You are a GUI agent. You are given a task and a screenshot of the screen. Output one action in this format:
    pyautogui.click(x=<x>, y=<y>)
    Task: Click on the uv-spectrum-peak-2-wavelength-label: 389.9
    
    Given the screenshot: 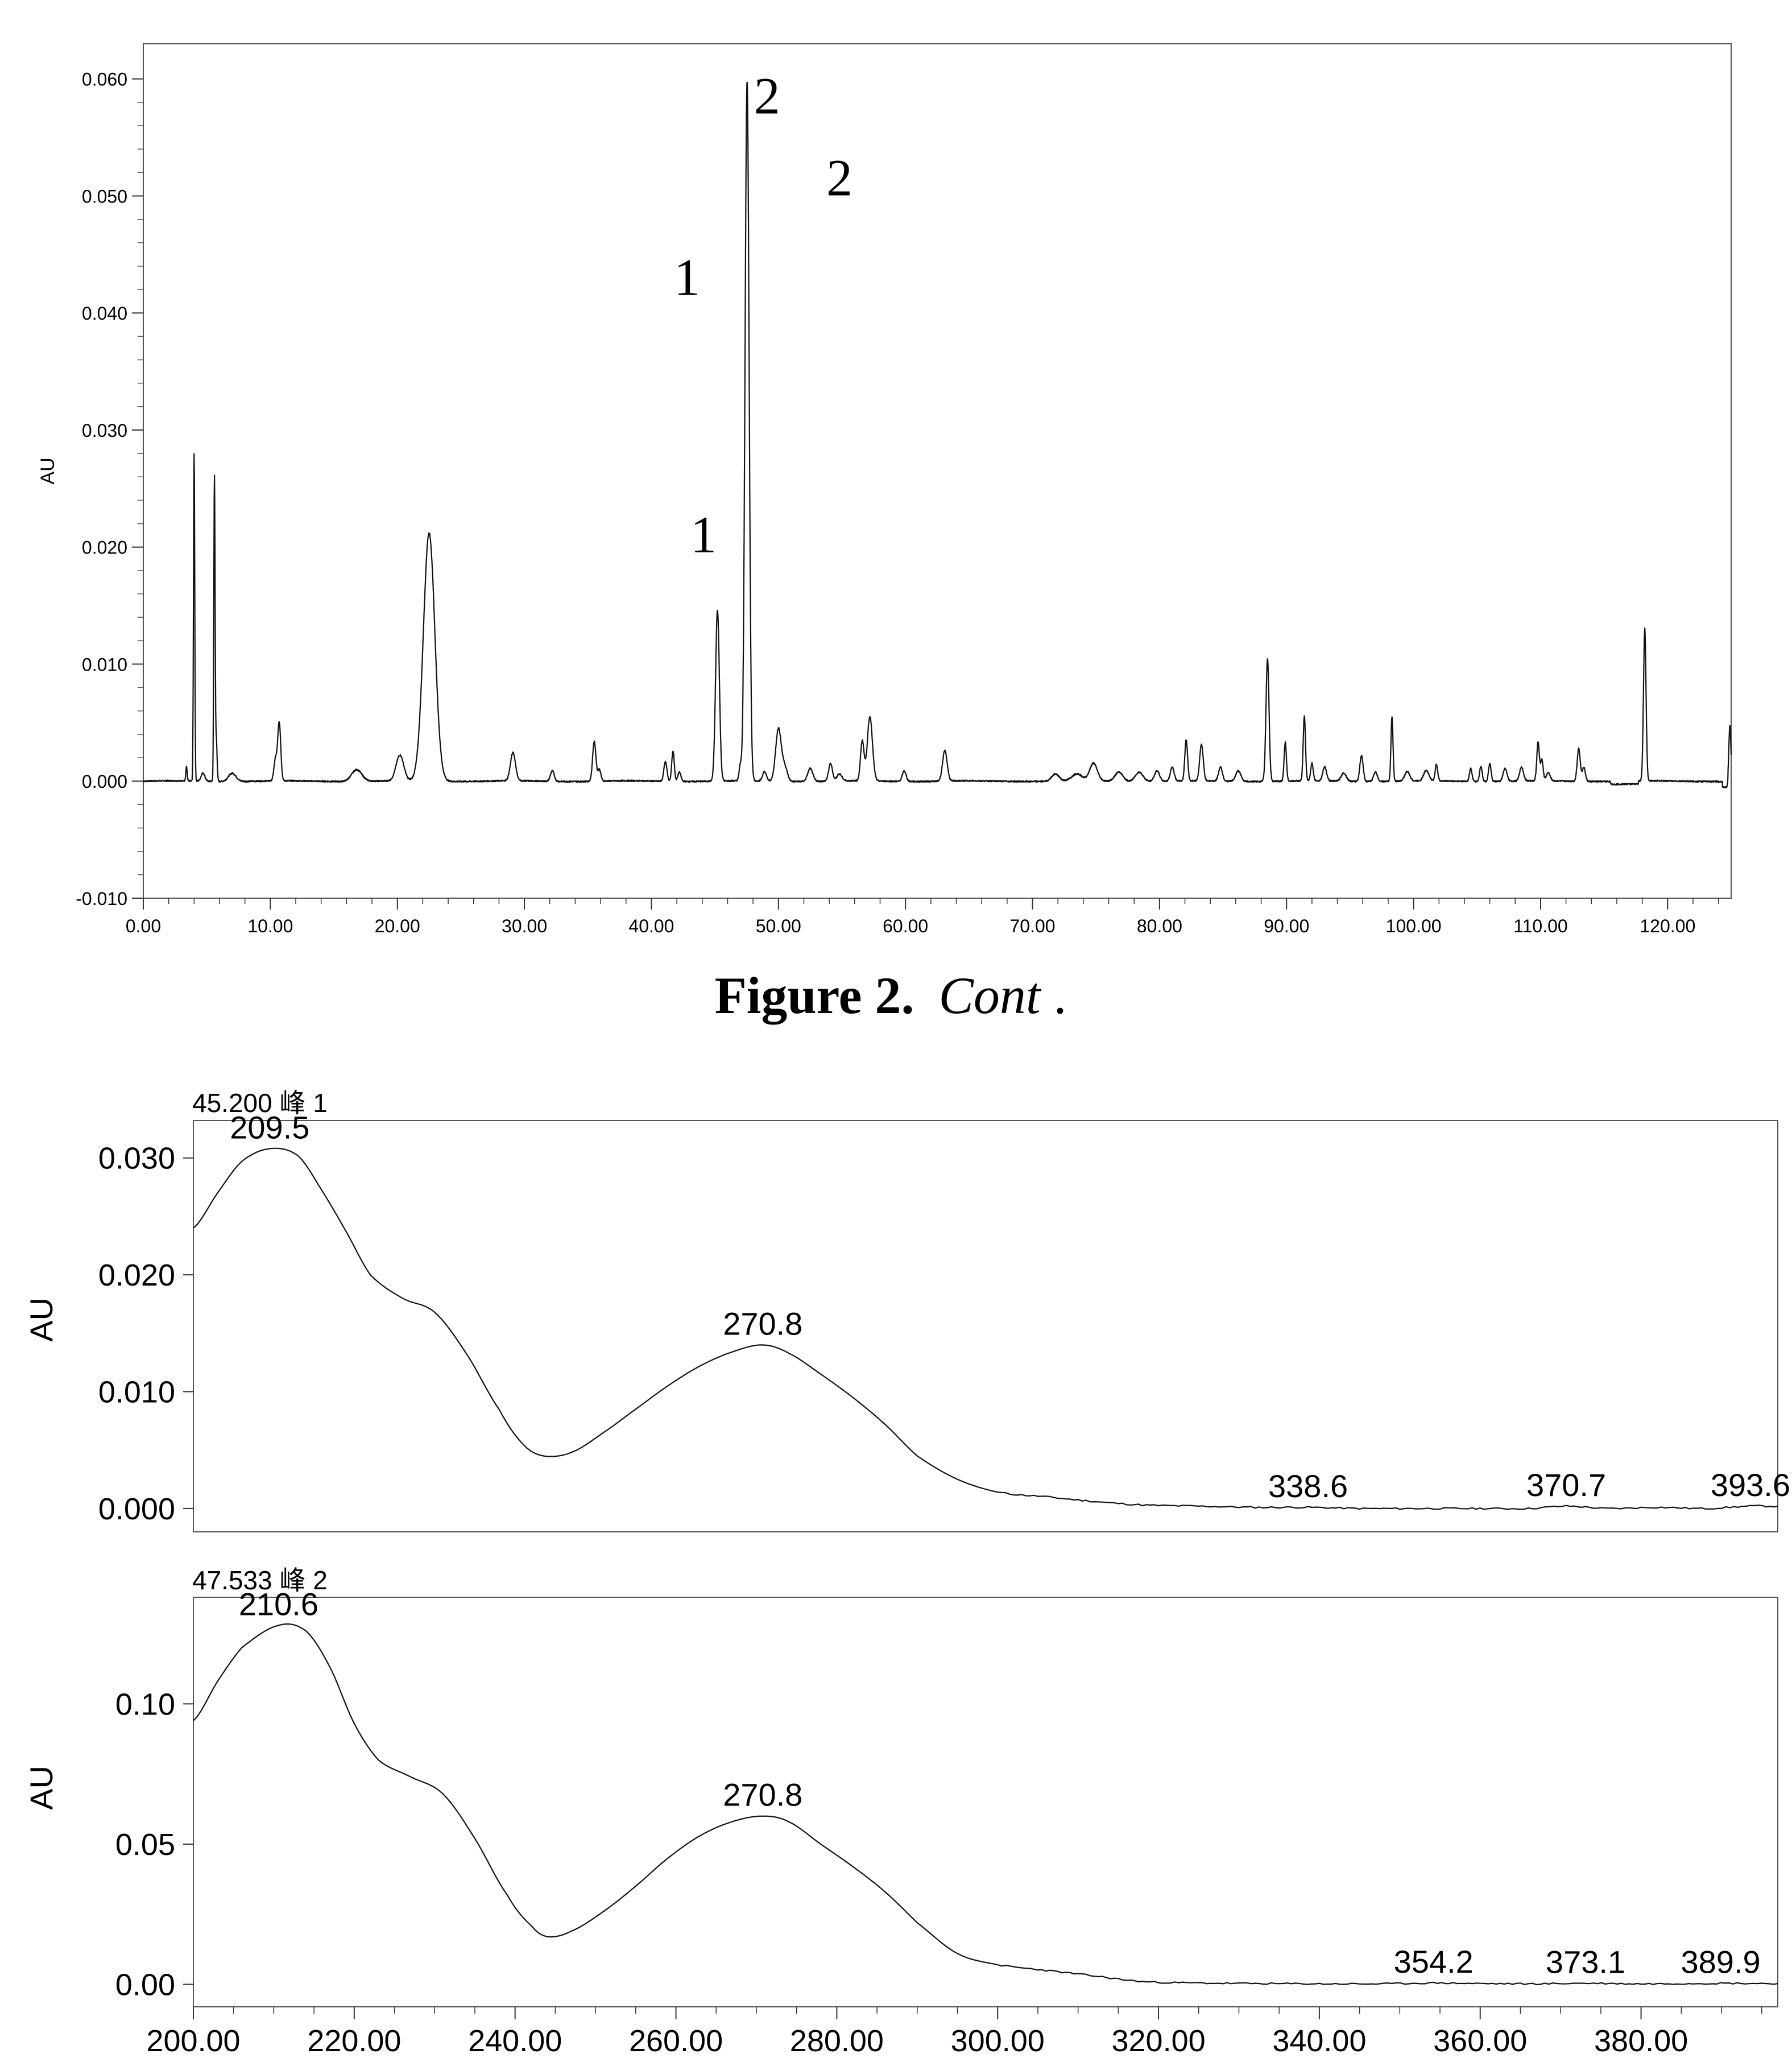 What is the action you would take?
    pyautogui.click(x=1721, y=1962)
    